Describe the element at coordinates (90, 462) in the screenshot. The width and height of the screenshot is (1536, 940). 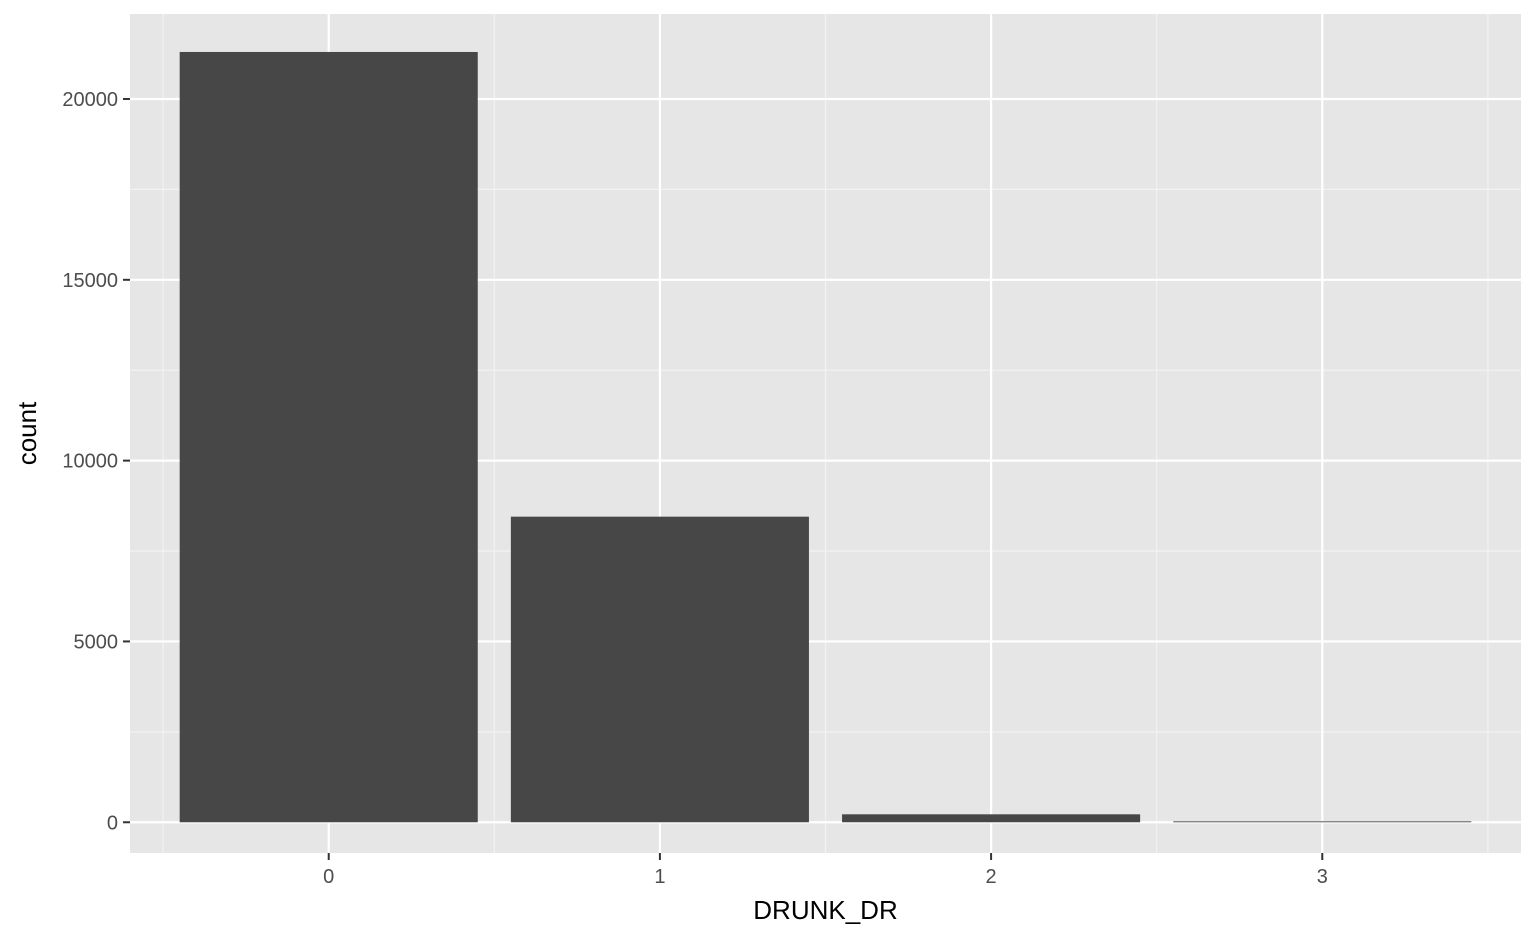
I see `y-tick-label: 10000` at that location.